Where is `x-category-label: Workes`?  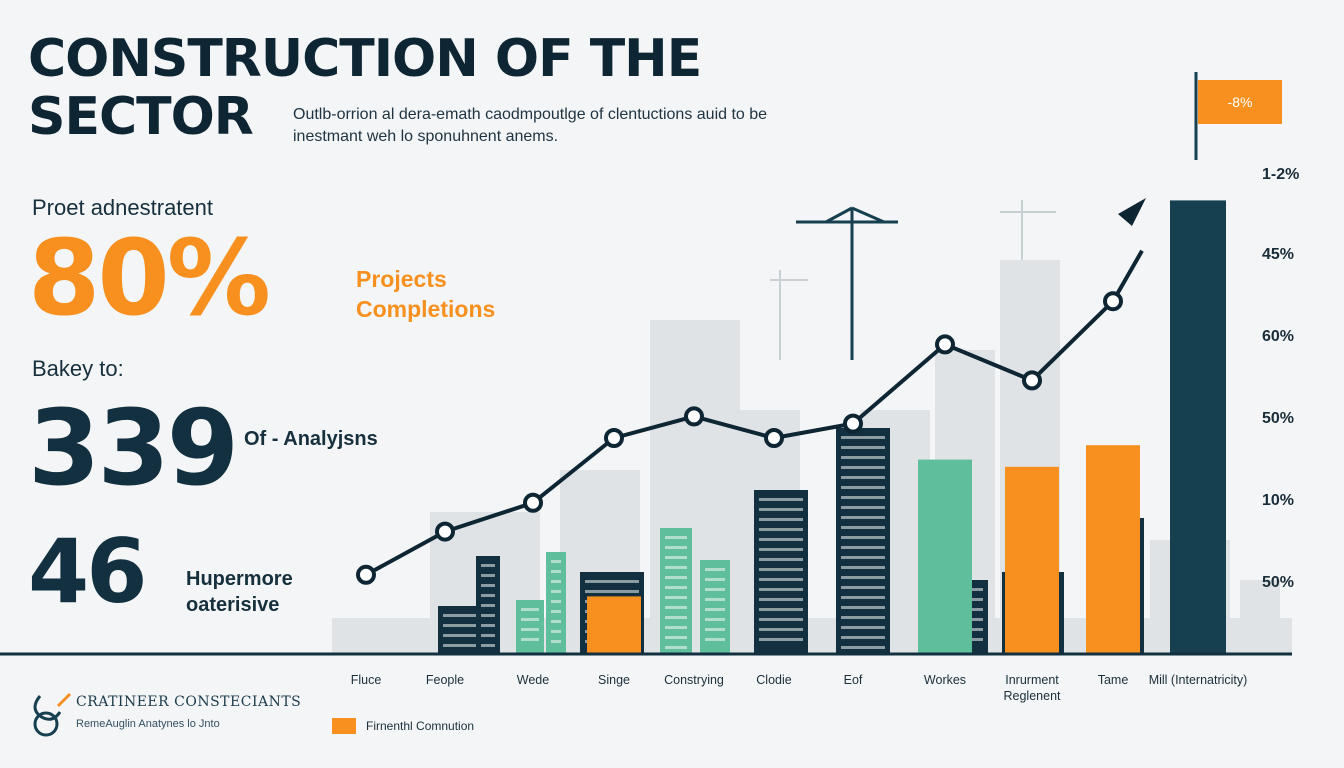 x-category-label: Workes is located at coordinates (945, 680).